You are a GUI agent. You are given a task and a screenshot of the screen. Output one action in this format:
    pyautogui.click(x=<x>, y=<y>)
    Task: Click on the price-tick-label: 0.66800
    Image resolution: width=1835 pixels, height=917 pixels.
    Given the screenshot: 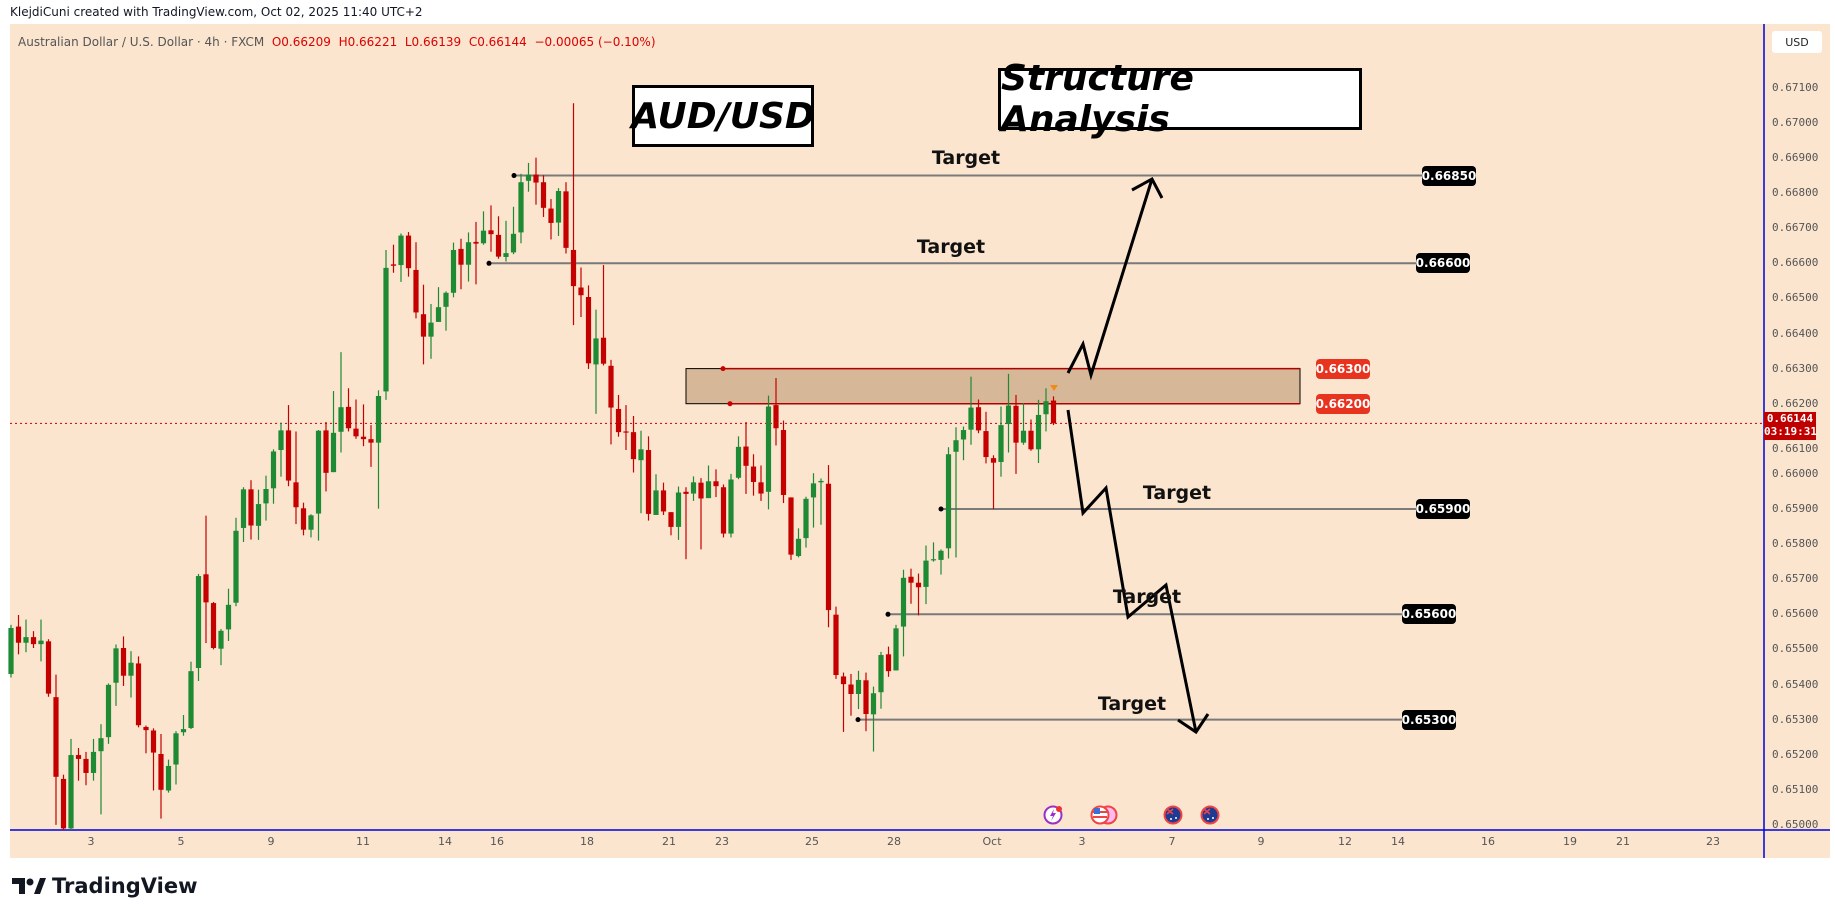 What is the action you would take?
    pyautogui.click(x=1795, y=193)
    